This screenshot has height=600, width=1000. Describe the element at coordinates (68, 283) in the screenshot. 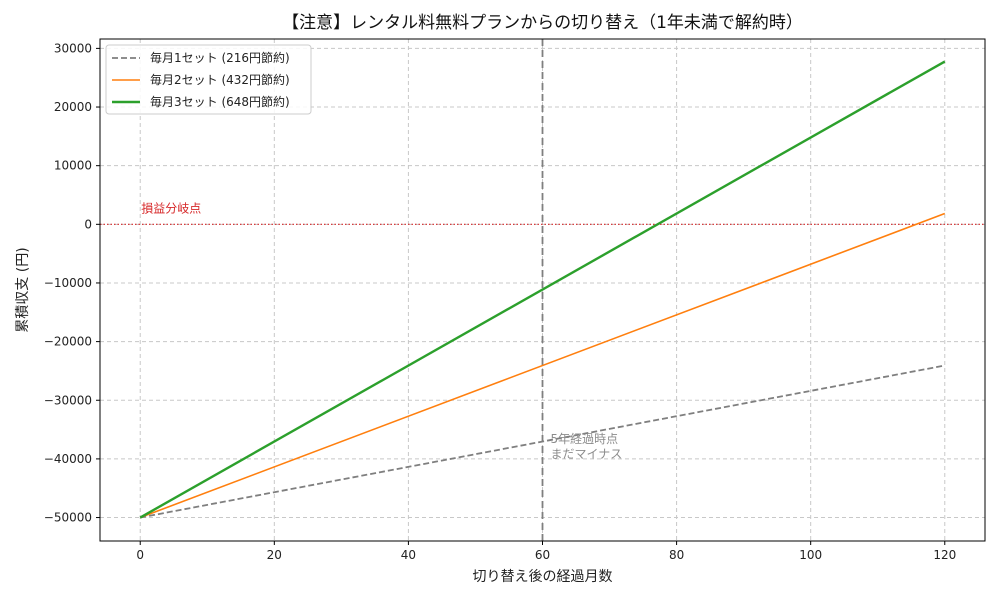

I see `y-tick-label: −10000` at that location.